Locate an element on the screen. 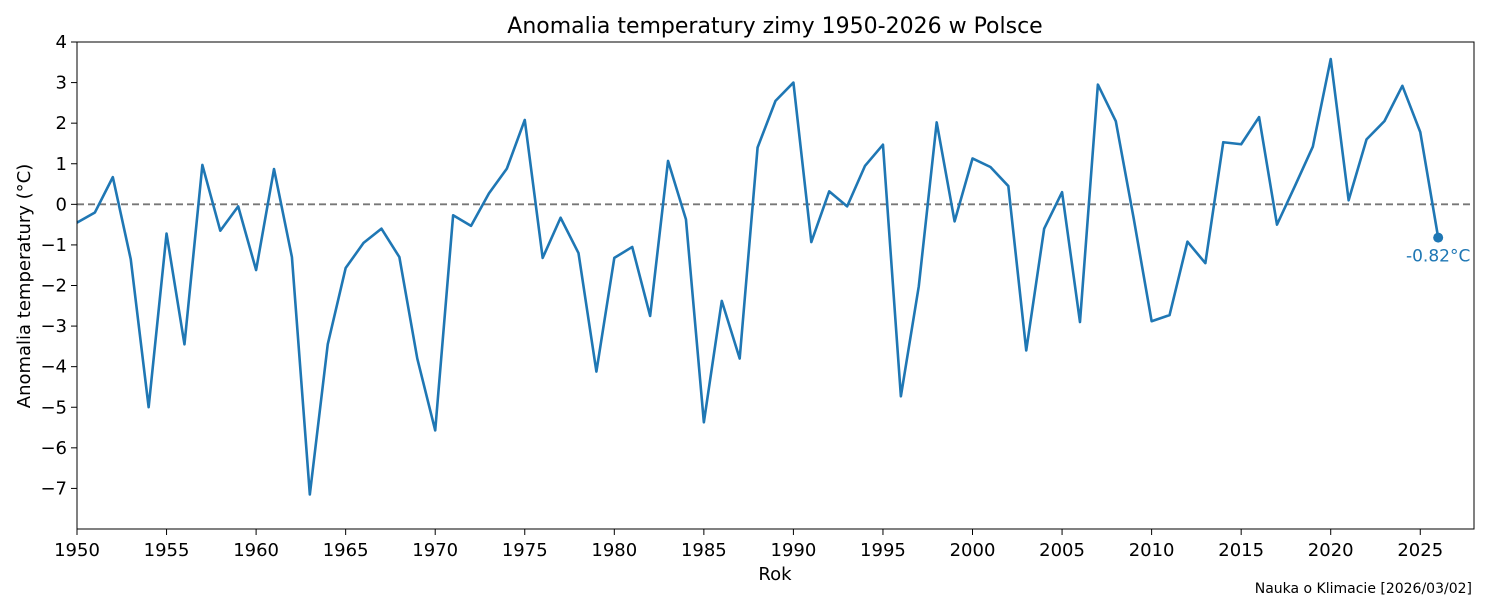  y-axis-label: Anomalia temperatury (°C) is located at coordinates (24, 286).